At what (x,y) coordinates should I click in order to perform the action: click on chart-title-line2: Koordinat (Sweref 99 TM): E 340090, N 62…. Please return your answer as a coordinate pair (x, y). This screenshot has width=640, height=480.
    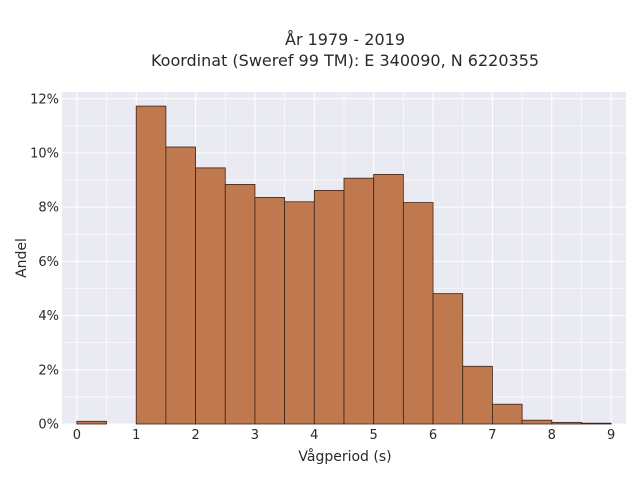
    Looking at the image, I should click on (345, 60).